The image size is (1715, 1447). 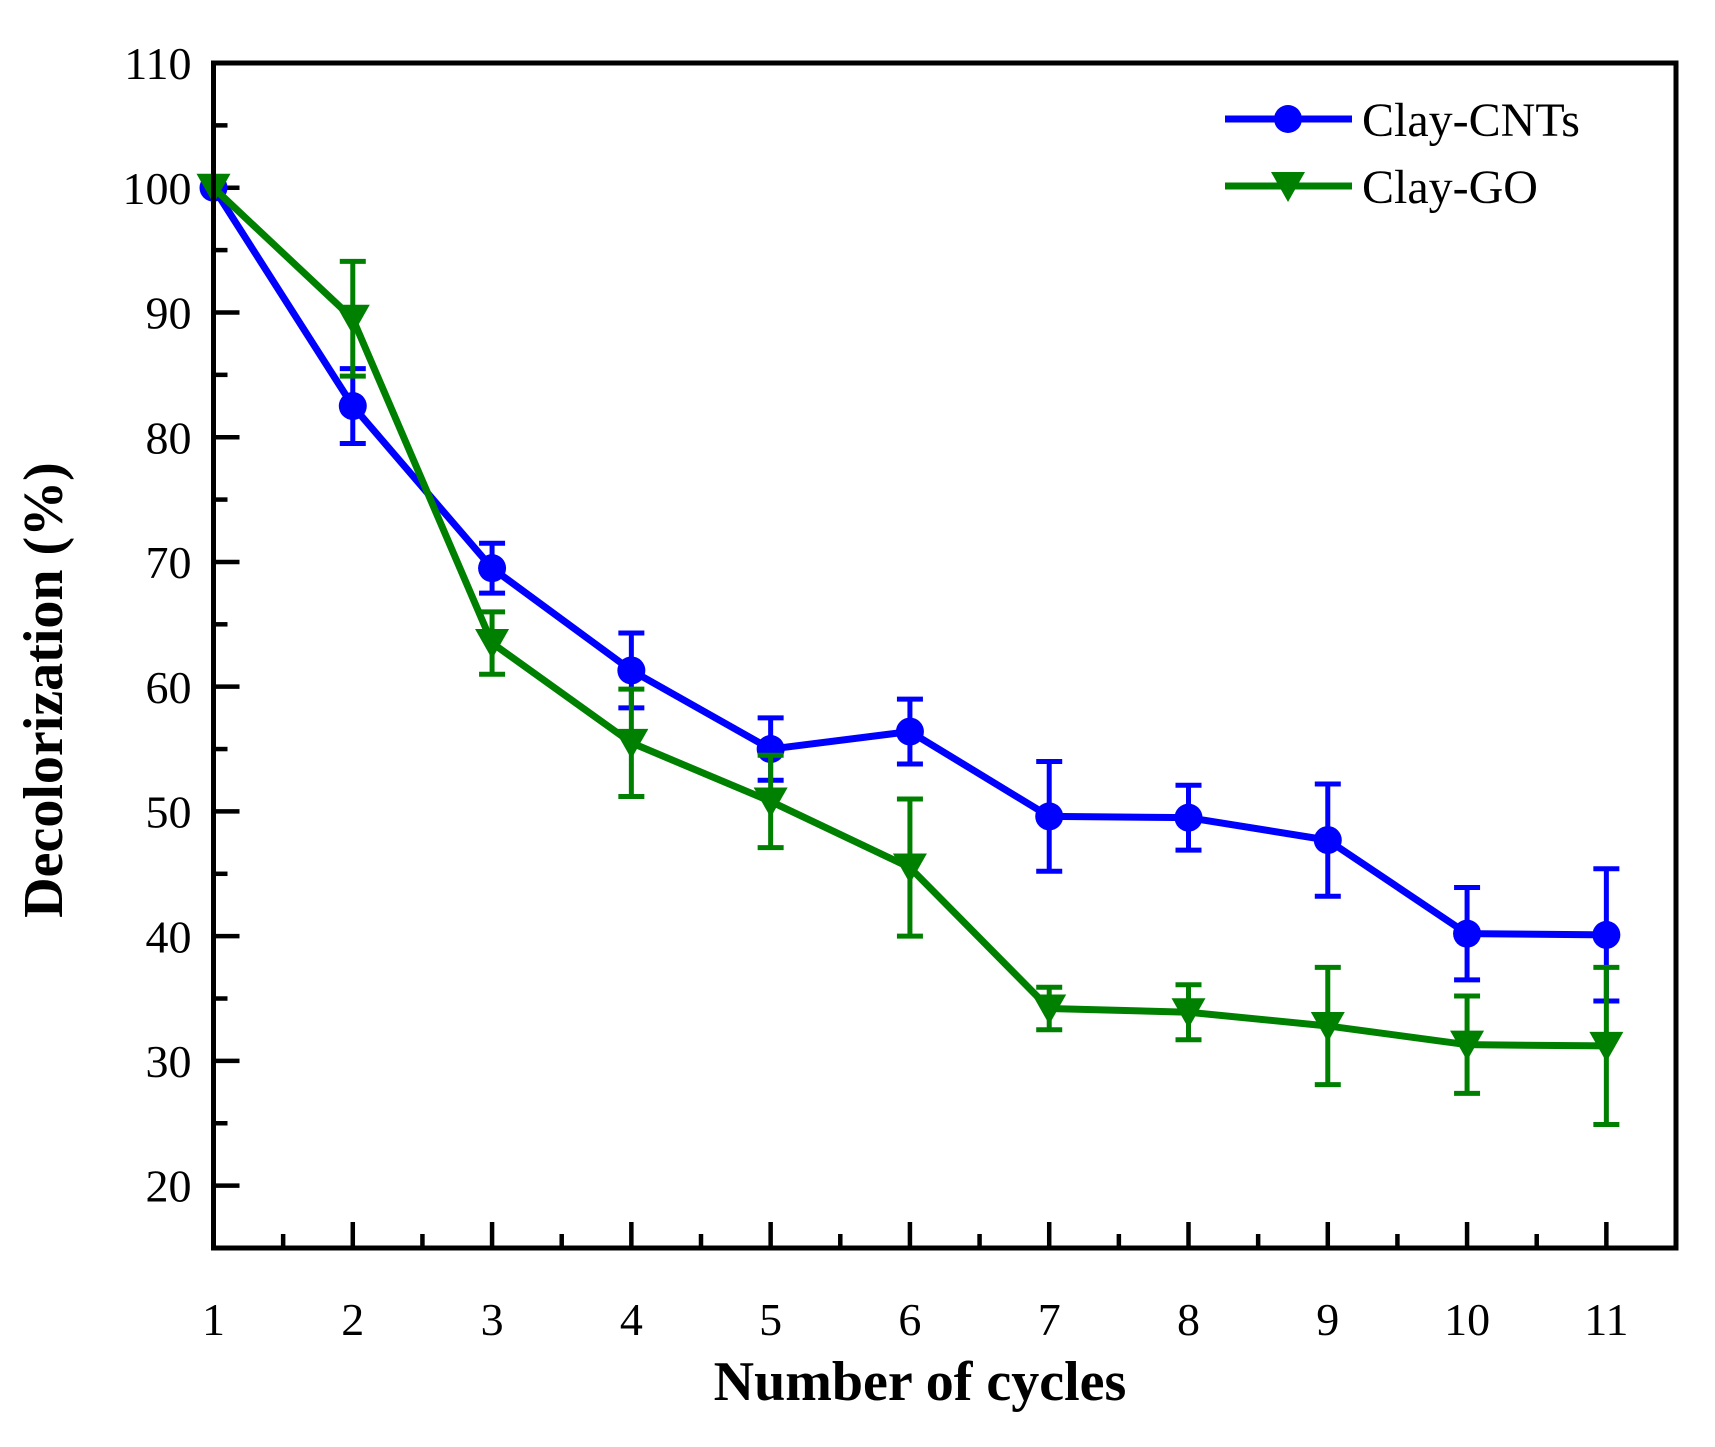 What do you see at coordinates (169, 437) in the screenshot?
I see `y-tick-label: 80` at bounding box center [169, 437].